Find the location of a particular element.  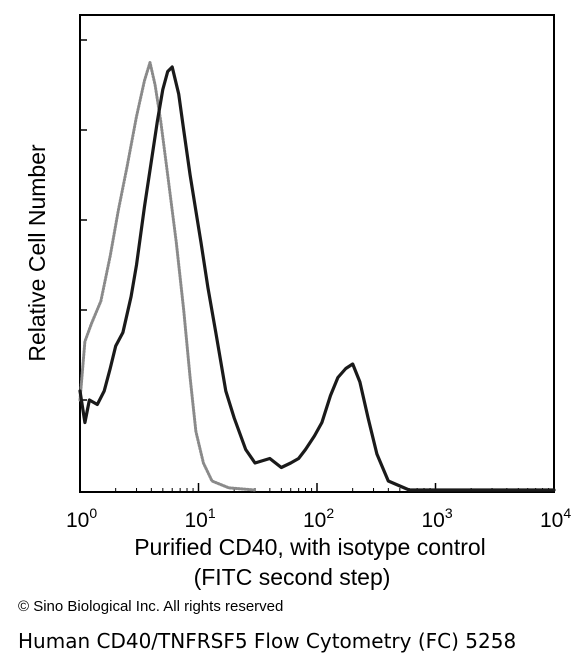

y-axis-ticks is located at coordinates (83, 220).